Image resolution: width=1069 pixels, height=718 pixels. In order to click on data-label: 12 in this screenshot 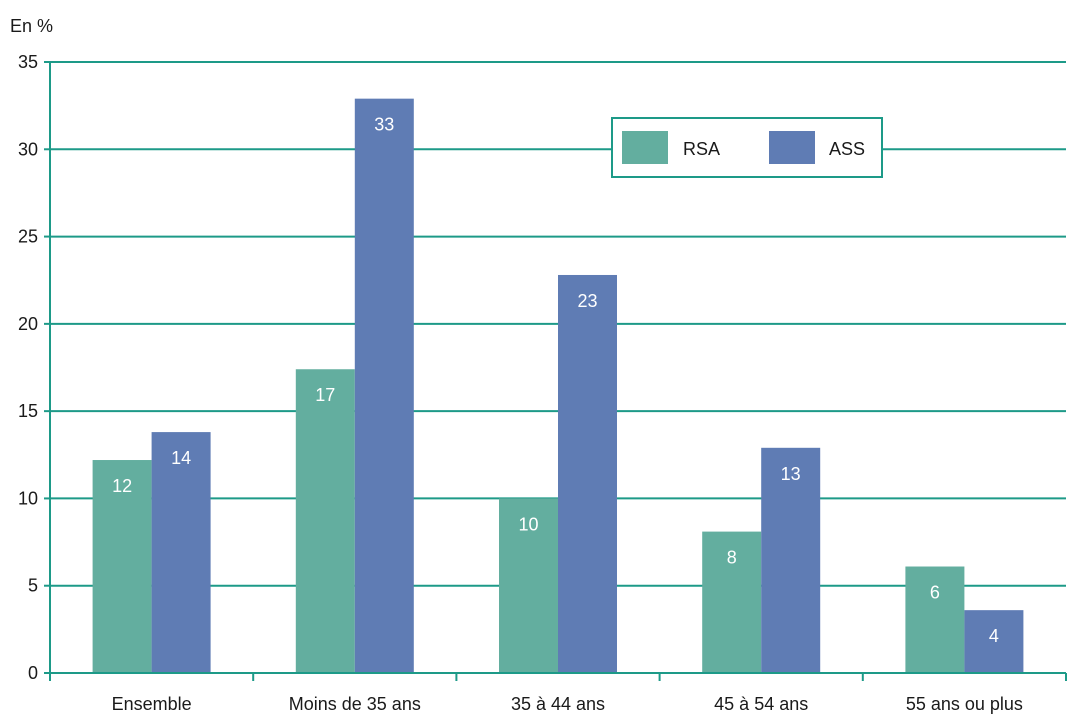, I will do `click(122, 486)`.